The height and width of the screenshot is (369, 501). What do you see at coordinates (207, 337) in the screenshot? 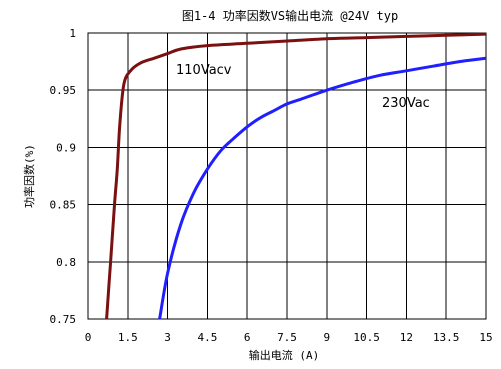
I see `x-tick-label: 4.5` at bounding box center [207, 337].